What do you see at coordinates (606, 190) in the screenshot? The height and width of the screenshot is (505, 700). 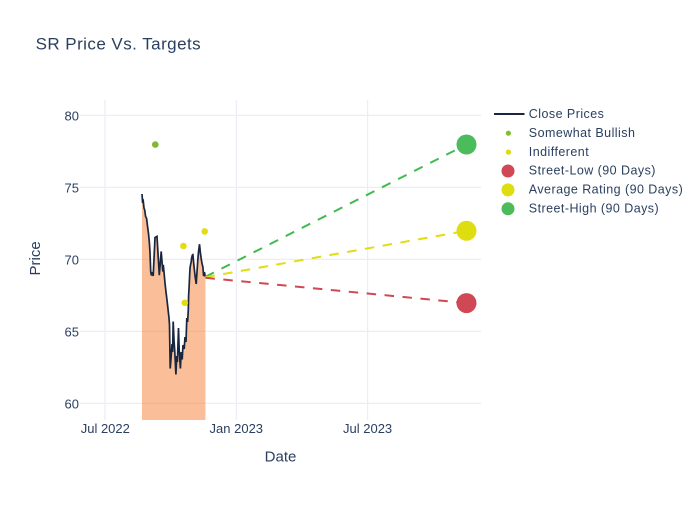 I see `svg-text: Average Rating (90 Days)` at bounding box center [606, 190].